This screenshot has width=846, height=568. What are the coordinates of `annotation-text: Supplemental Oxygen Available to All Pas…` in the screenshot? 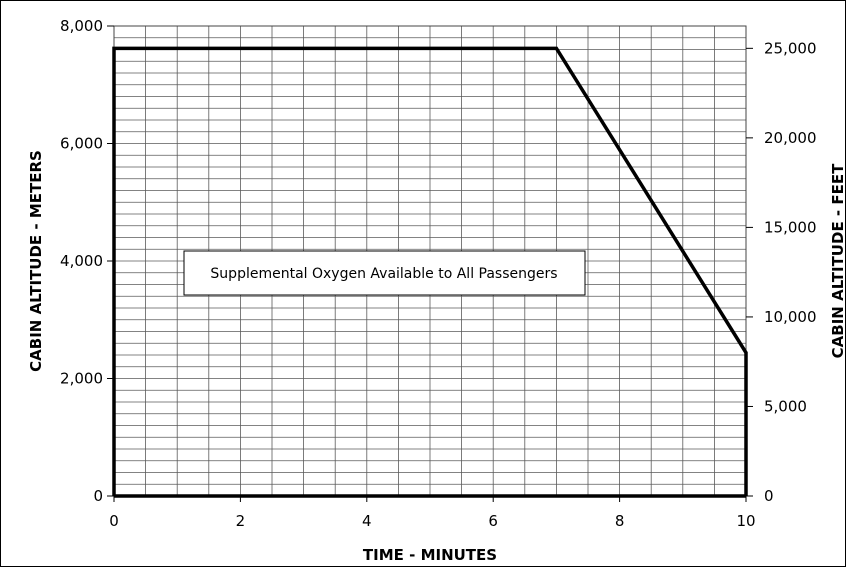 It's located at (383, 274).